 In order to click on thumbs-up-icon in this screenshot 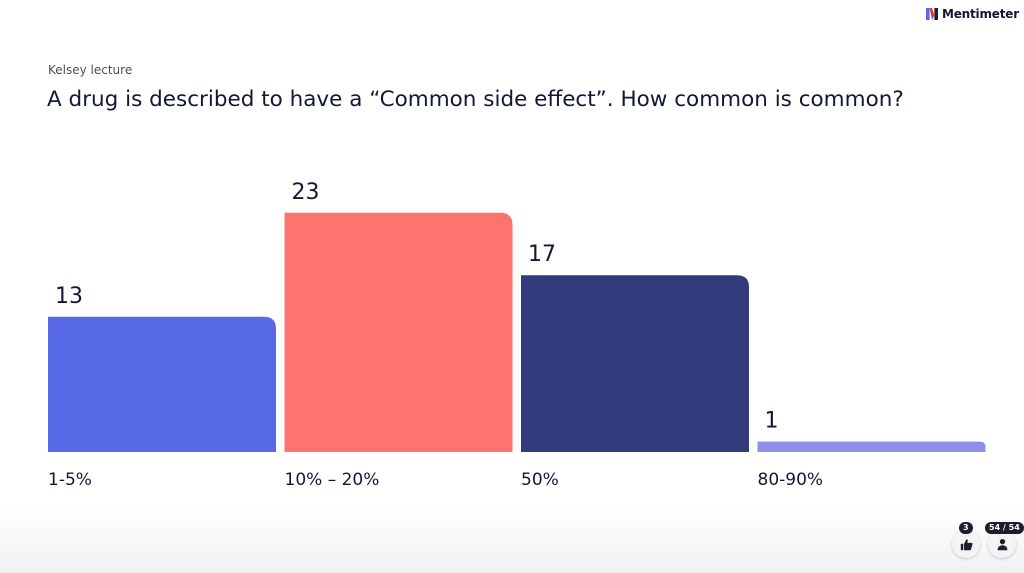, I will do `click(966, 544)`.